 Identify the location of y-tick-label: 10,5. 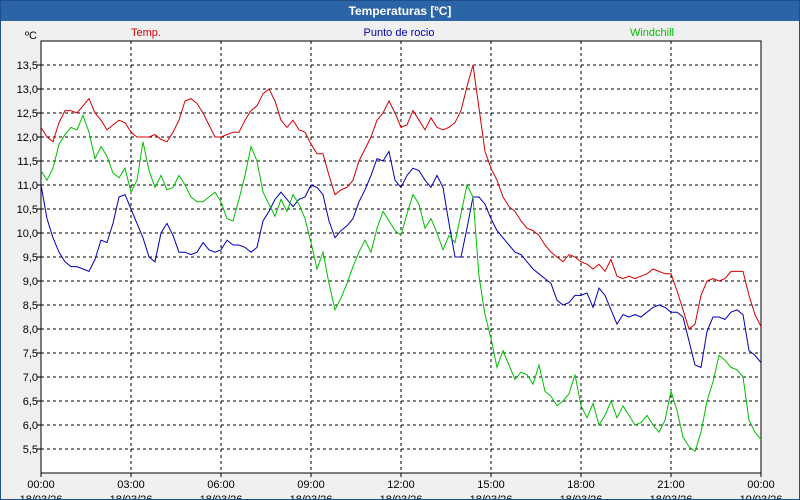
(27, 210).